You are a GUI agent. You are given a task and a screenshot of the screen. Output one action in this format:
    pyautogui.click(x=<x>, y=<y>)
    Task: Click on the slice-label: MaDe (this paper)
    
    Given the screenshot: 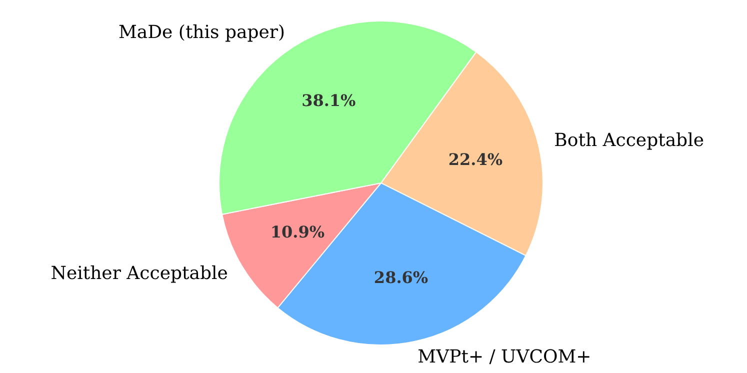 What is the action you would take?
    pyautogui.click(x=202, y=32)
    